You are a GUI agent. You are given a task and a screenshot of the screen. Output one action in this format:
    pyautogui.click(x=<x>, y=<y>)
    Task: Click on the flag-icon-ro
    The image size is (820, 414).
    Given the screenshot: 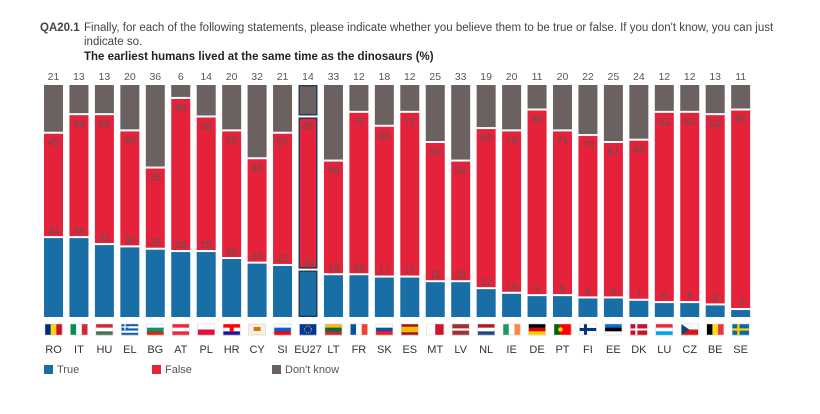 What is the action you would take?
    pyautogui.click(x=53, y=329)
    